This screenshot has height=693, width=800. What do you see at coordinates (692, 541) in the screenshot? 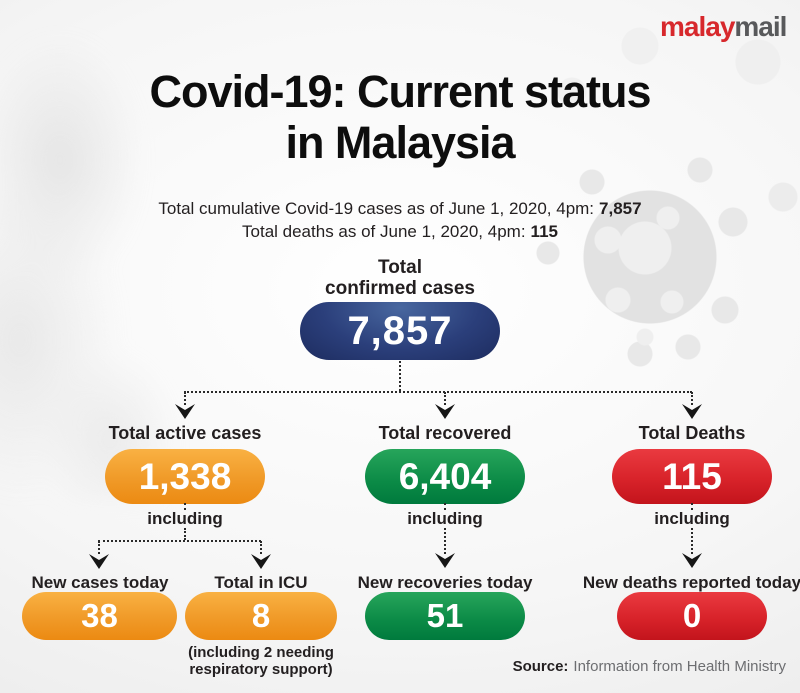
I see `connector-deaths-seg-bottom` at bounding box center [692, 541].